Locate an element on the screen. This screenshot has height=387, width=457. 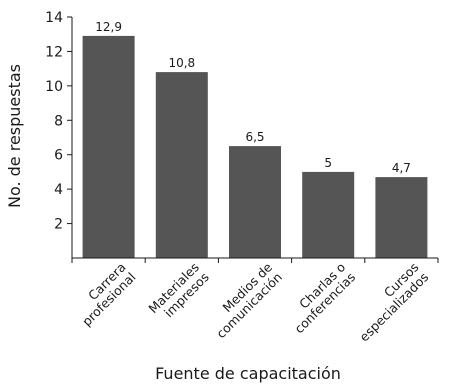
bar-value-label: 10,8 is located at coordinates (181, 63).